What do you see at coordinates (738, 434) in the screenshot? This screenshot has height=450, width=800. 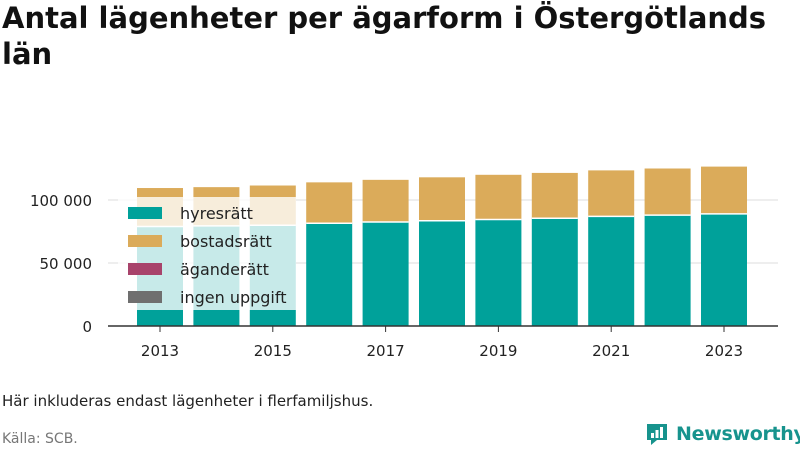 I see `brand-name: Newsworthy` at bounding box center [738, 434].